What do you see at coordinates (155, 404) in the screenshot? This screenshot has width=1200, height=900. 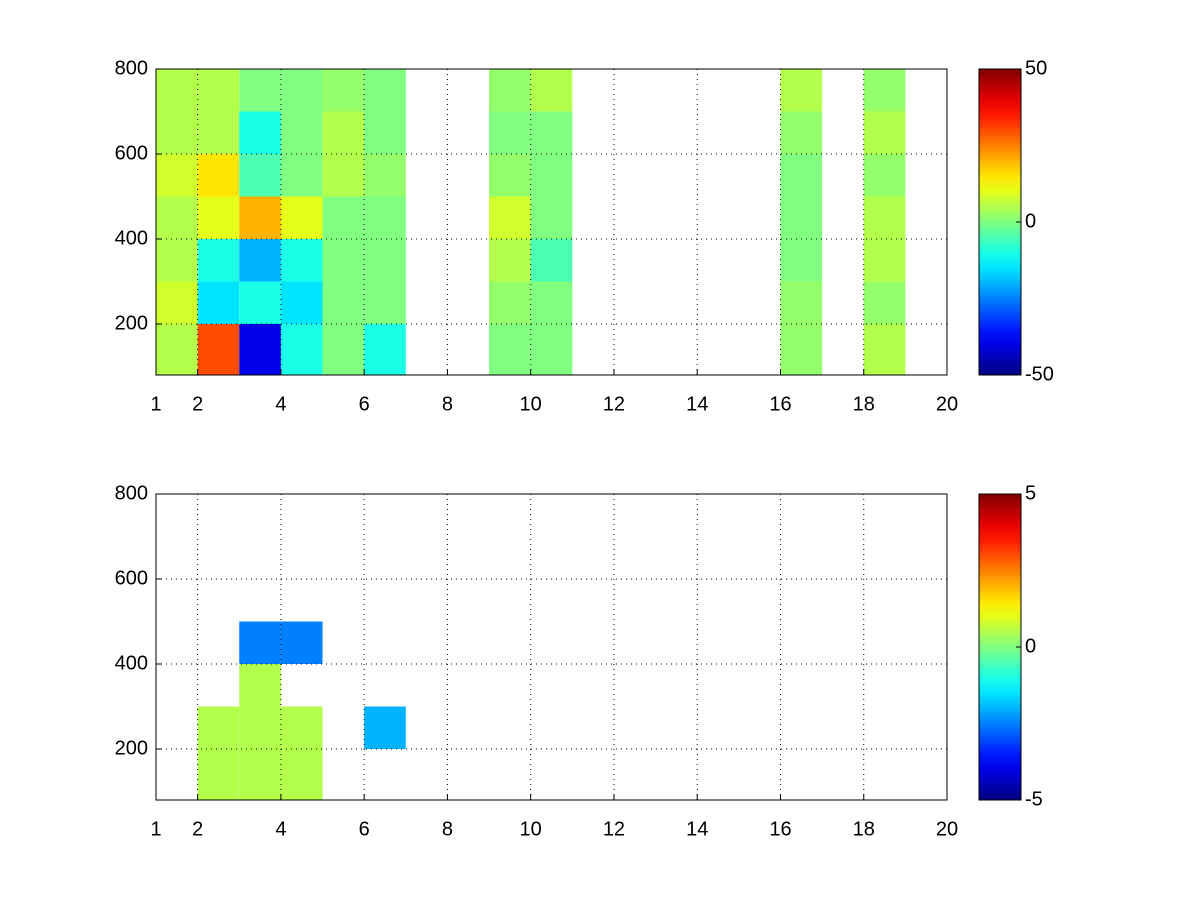 I see `x-tick-label: 1` at bounding box center [155, 404].